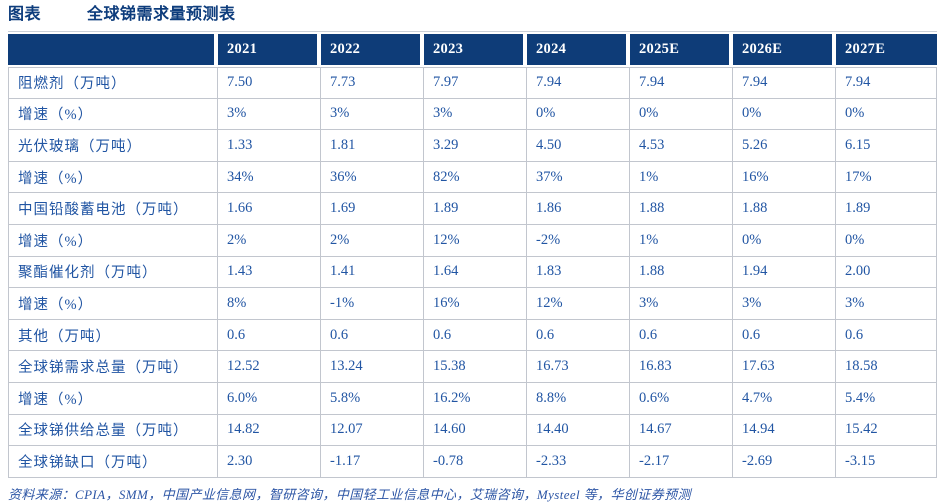  Describe the element at coordinates (578, 209) in the screenshot. I see `row-value: 1.86` at that location.